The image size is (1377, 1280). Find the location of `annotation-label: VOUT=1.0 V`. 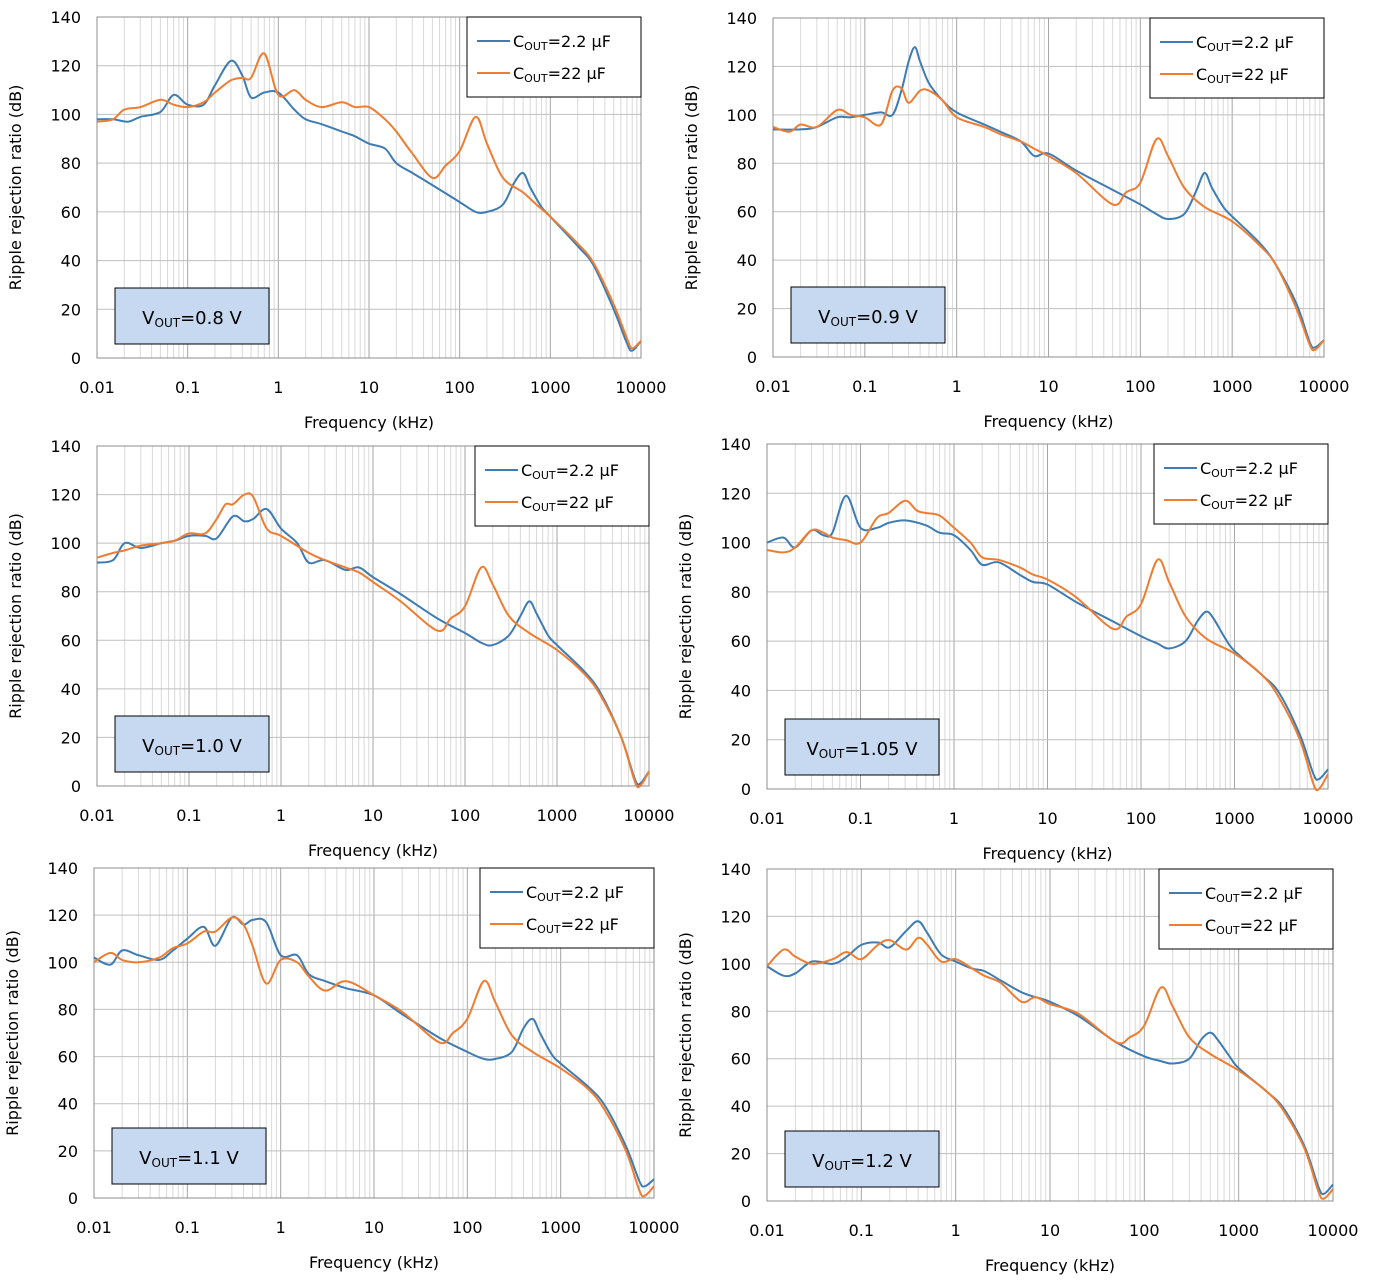

annotation-label: VOUT=1.0 V is located at coordinates (192, 747).